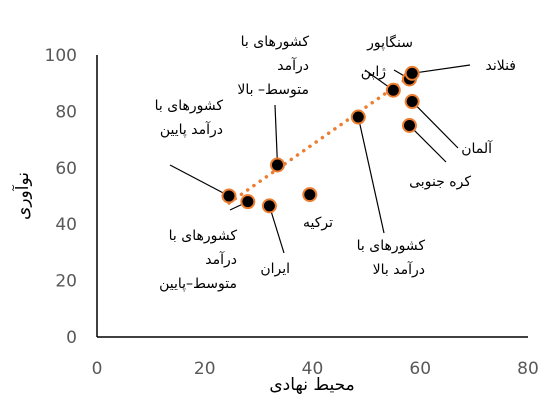 The width and height of the screenshot is (554, 403). I want to click on x-tick-label: 80, so click(528, 369).